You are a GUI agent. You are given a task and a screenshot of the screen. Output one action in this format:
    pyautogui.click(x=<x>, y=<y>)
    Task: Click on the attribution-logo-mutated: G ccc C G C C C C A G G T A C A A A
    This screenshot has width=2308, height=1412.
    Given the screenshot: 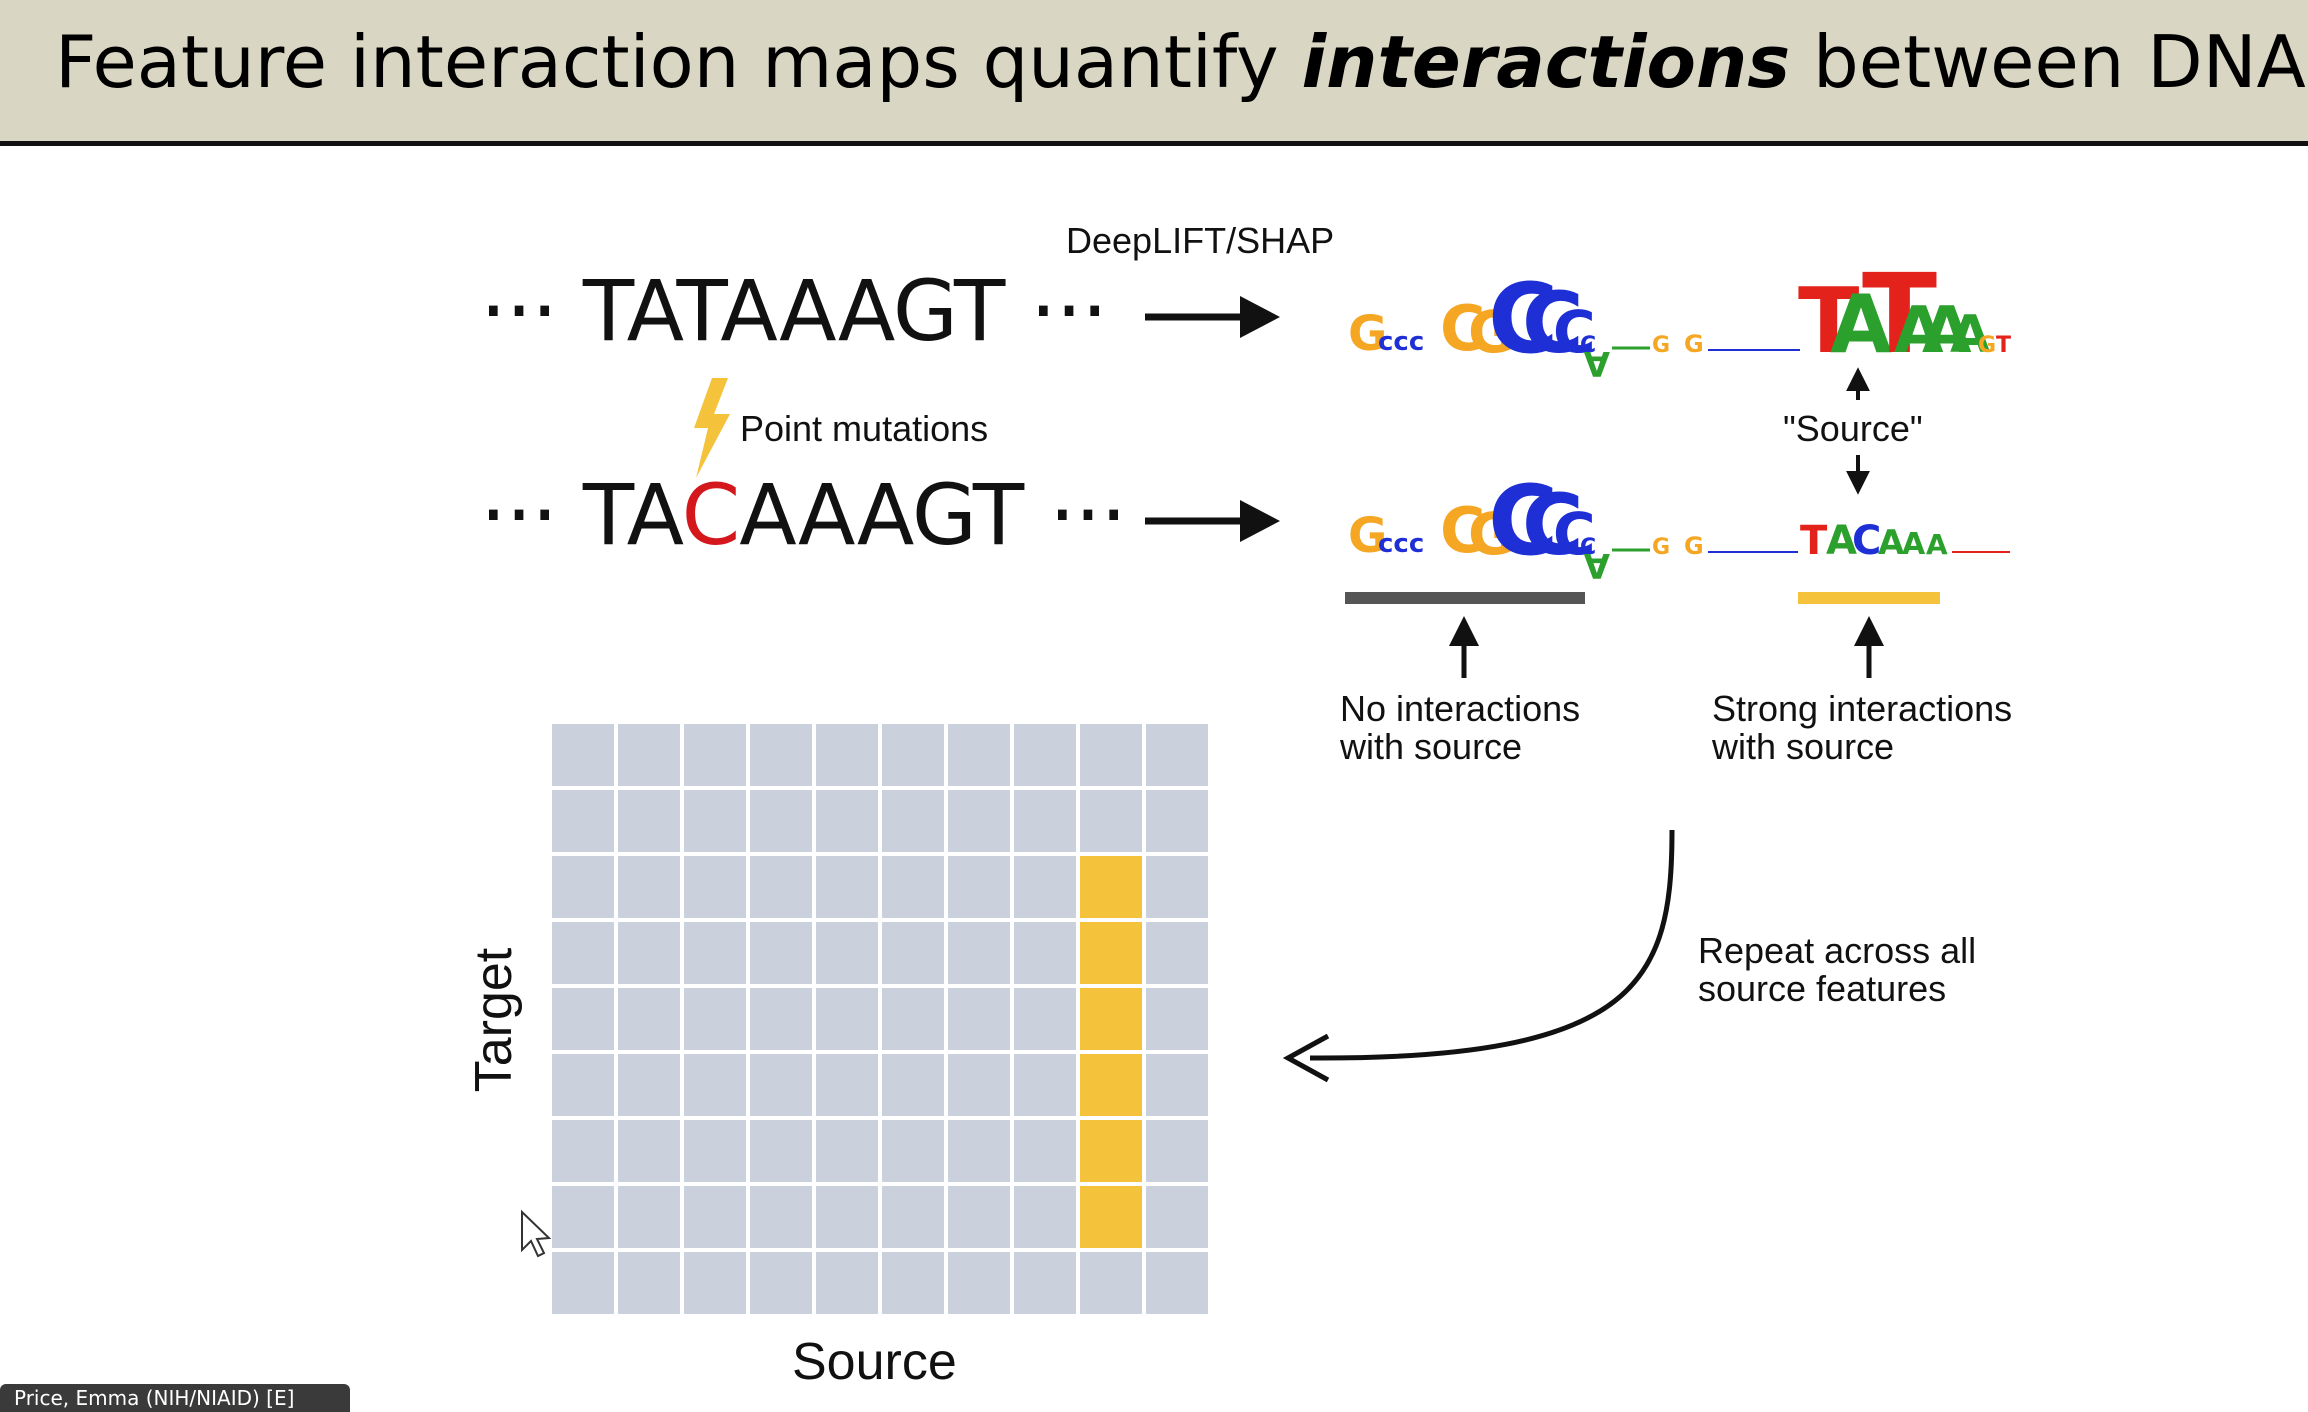 What is the action you would take?
    pyautogui.click(x=1679, y=525)
    